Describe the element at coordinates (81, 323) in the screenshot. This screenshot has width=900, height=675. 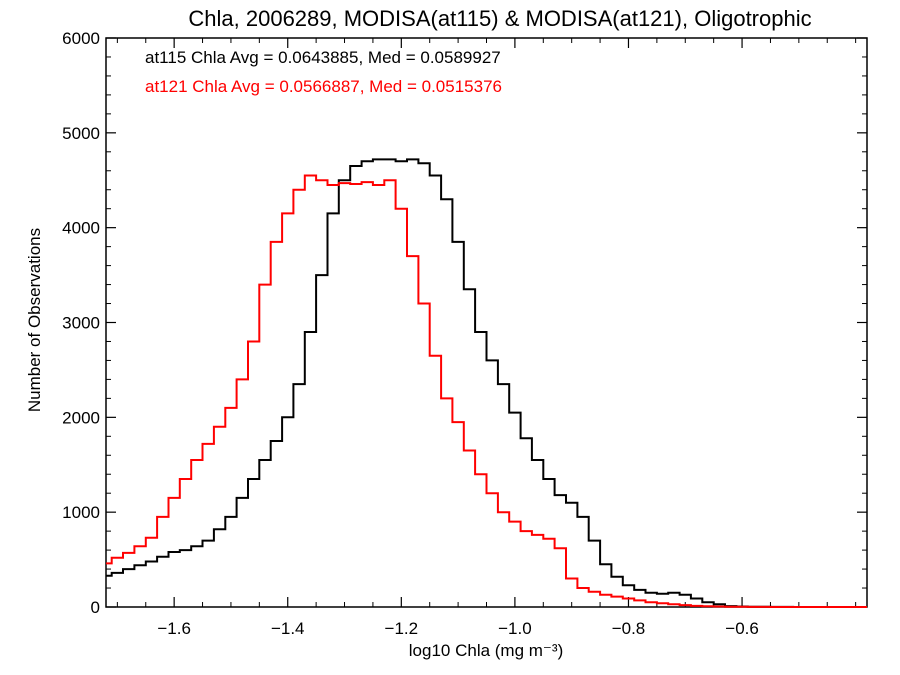
I see `y-tick-label: 3000` at that location.